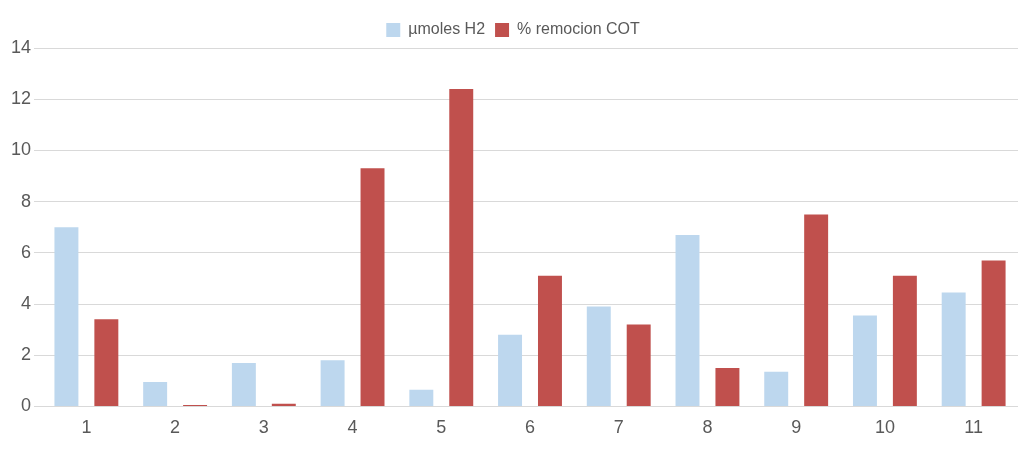  What do you see at coordinates (86, 427) in the screenshot?
I see `x-tick-label: 1` at bounding box center [86, 427].